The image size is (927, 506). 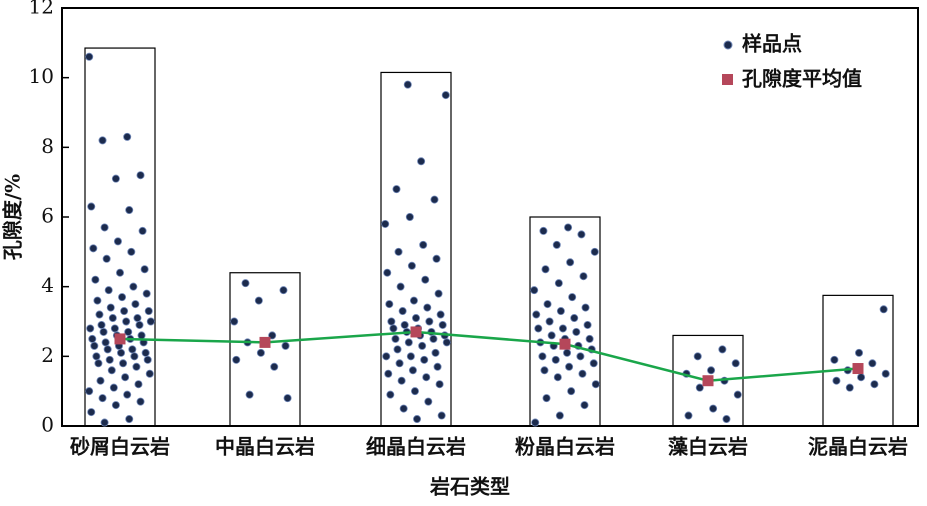 What do you see at coordinates (41, 9) in the screenshot?
I see `y-tick-label: 12` at bounding box center [41, 9].